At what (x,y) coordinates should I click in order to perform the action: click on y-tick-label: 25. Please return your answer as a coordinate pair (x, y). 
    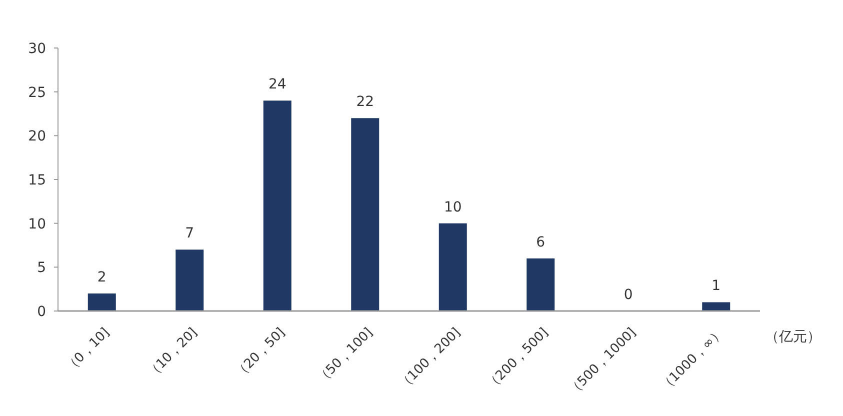
    Looking at the image, I should click on (37, 92).